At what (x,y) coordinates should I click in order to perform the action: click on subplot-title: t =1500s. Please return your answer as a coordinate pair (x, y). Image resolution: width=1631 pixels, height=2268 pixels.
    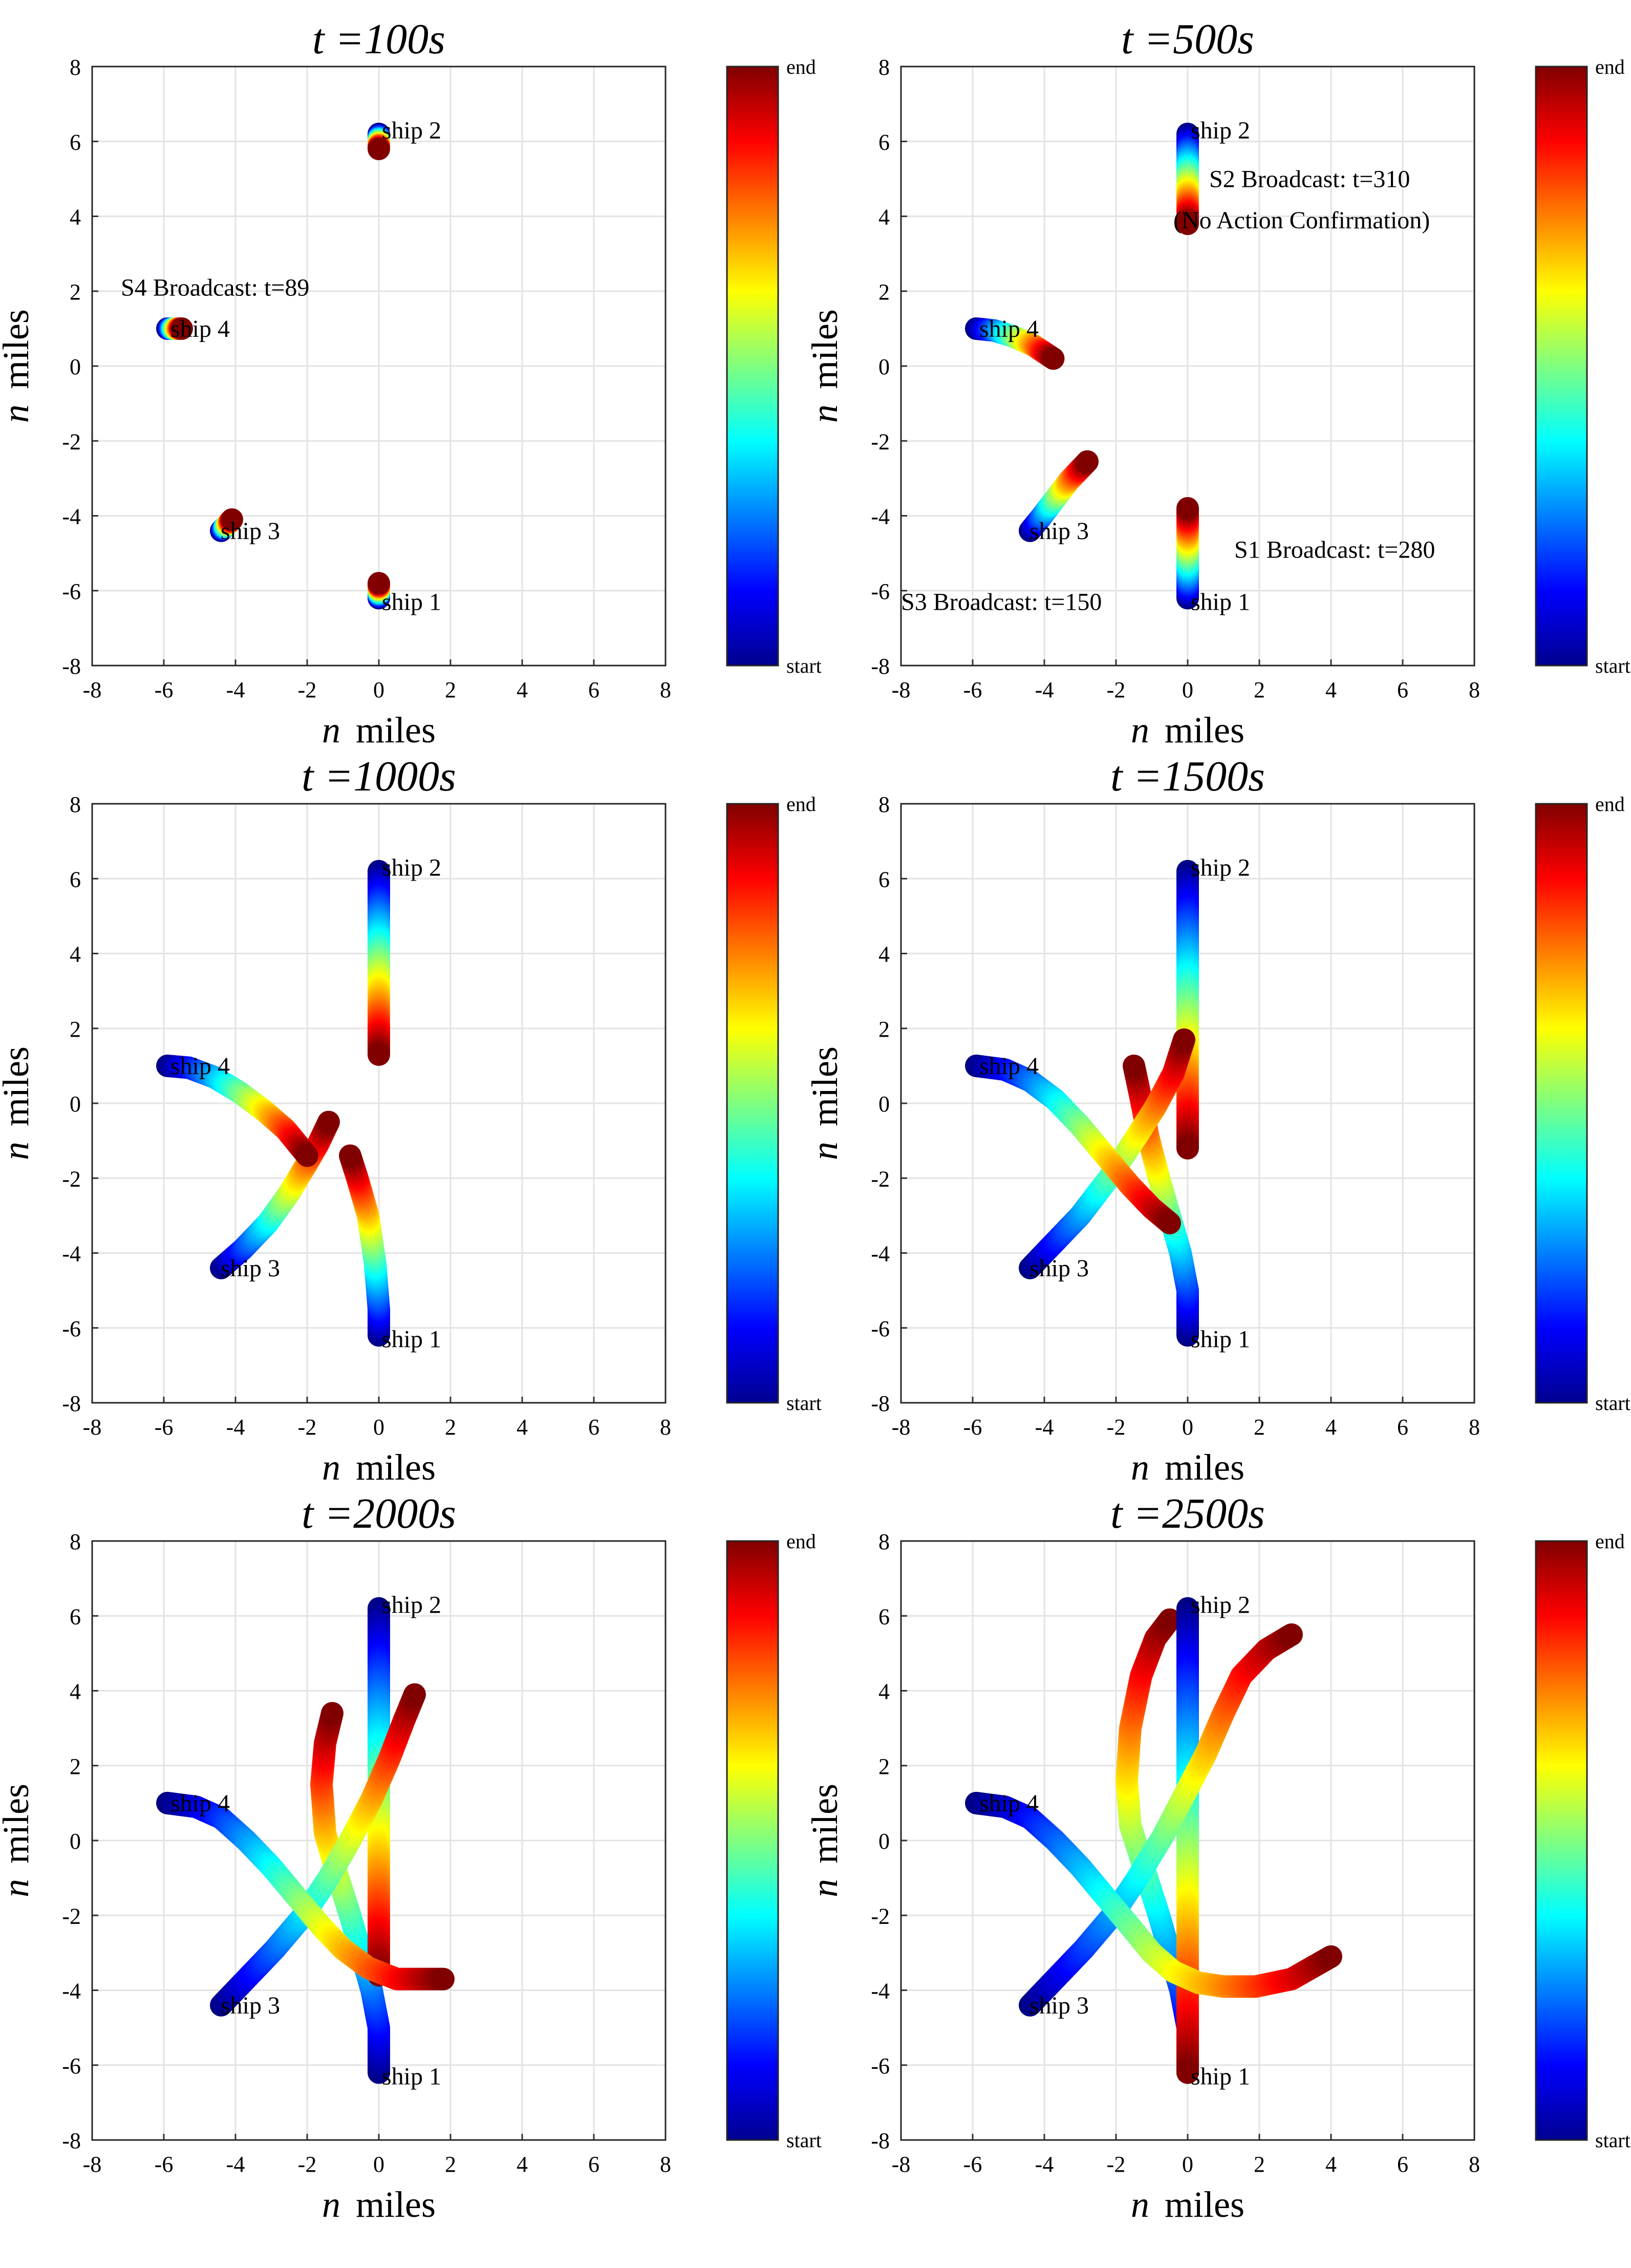
    Looking at the image, I should click on (1187, 776).